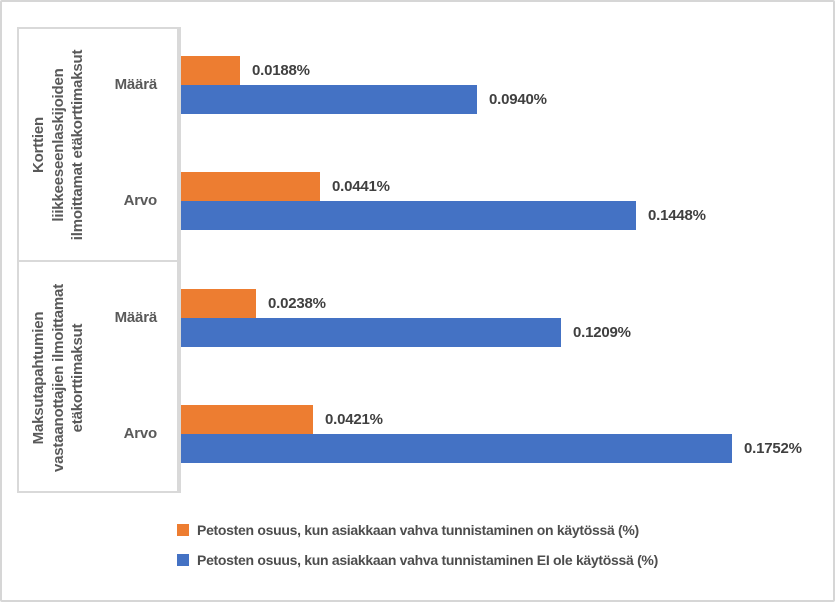 This screenshot has width=835, height=602. I want to click on bar-line-sca-off: 0.1752%, so click(506, 448).